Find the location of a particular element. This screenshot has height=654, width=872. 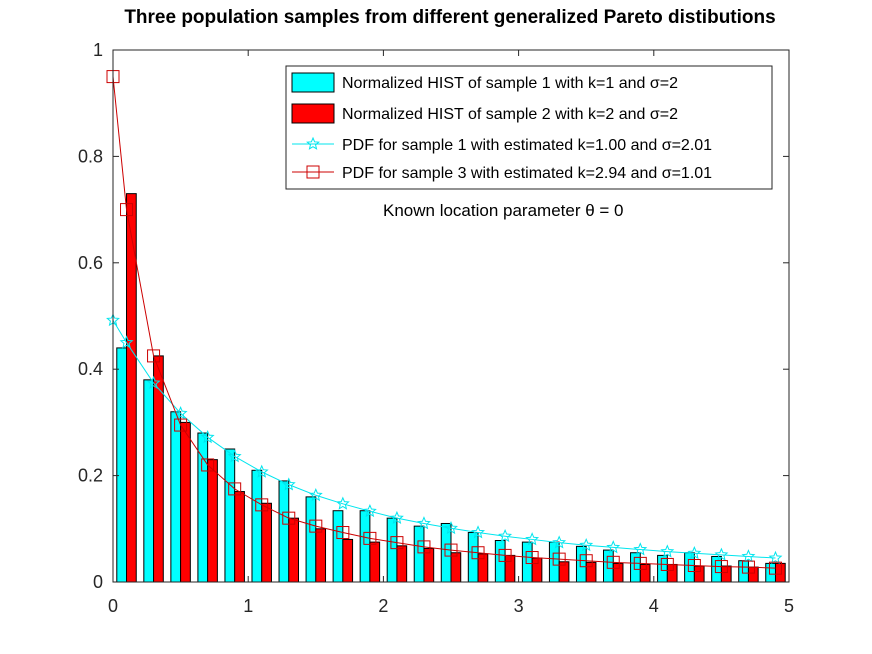

annotation-location-parameter: Known location parameter θ = 0 is located at coordinates (503, 210).